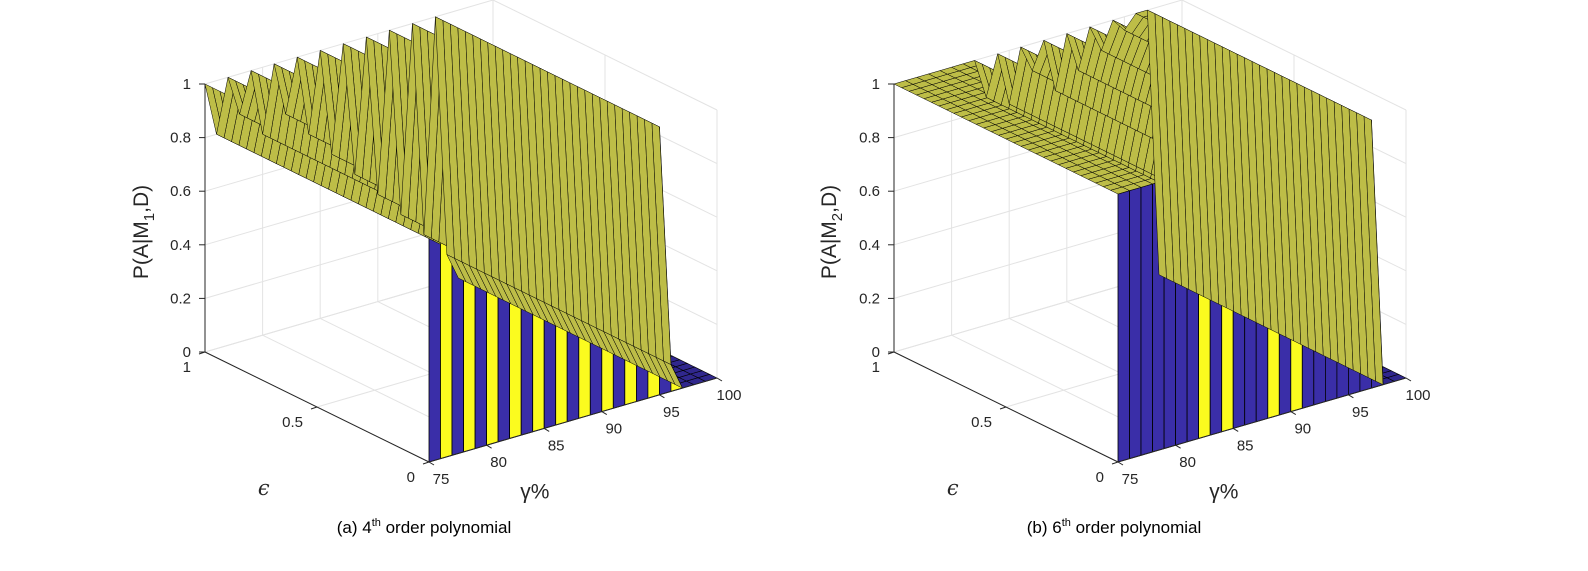 This screenshot has height=571, width=1588. I want to click on z-axis-label: P(A|M1,D), so click(144, 232).